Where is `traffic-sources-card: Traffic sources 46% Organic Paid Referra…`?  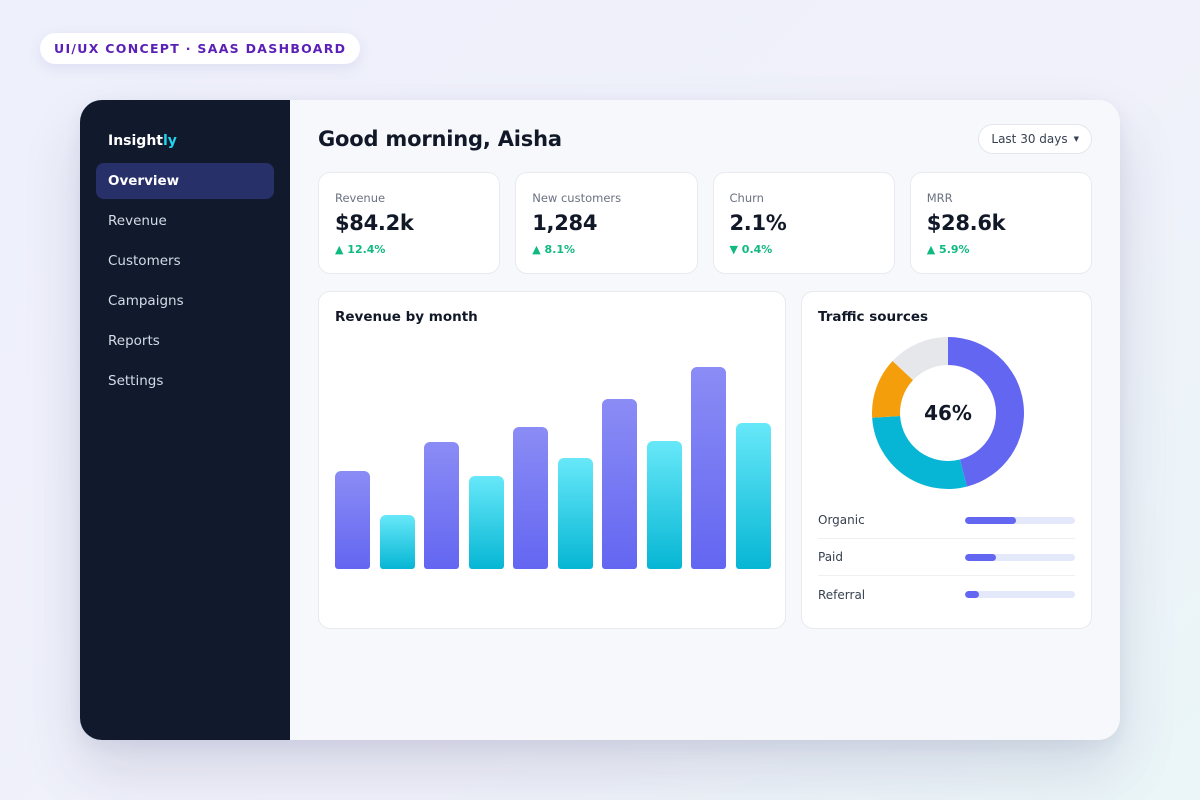
traffic-sources-card: Traffic sources 46% Organic Paid Referra… is located at coordinates (946, 460).